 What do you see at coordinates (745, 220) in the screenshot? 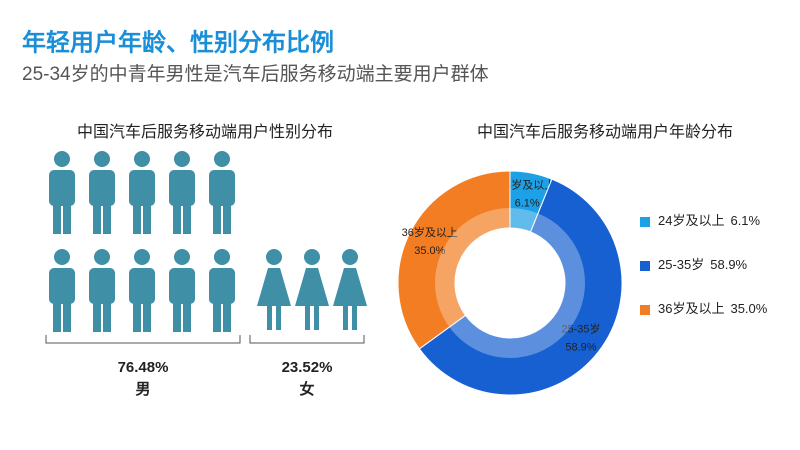
I see `legend-value: 6.1%` at bounding box center [745, 220].